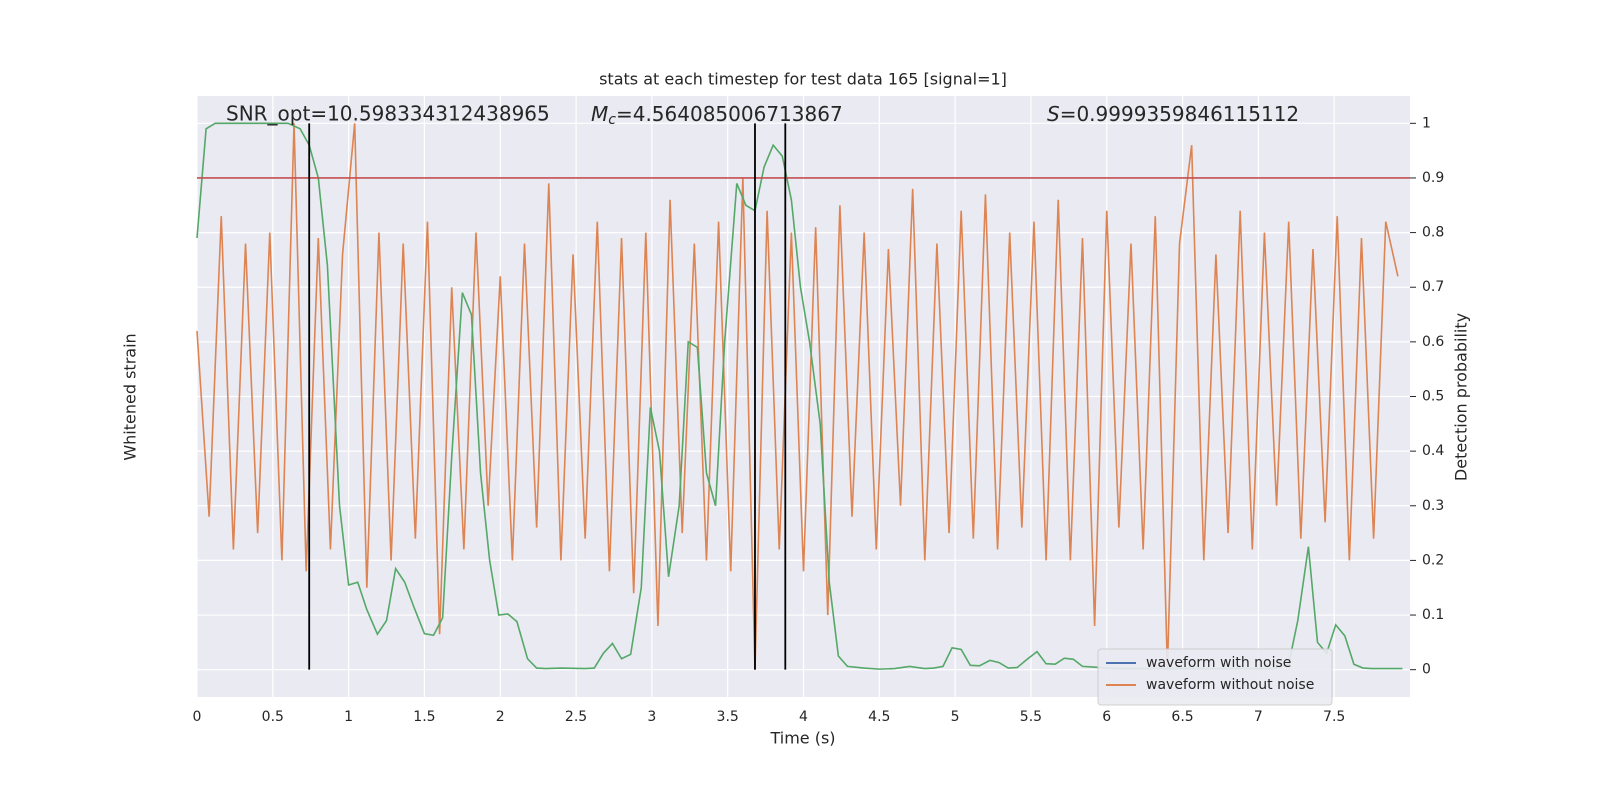 Image resolution: width=1600 pixels, height=804 pixels. I want to click on y-tick-label: 0.3, so click(1433, 506).